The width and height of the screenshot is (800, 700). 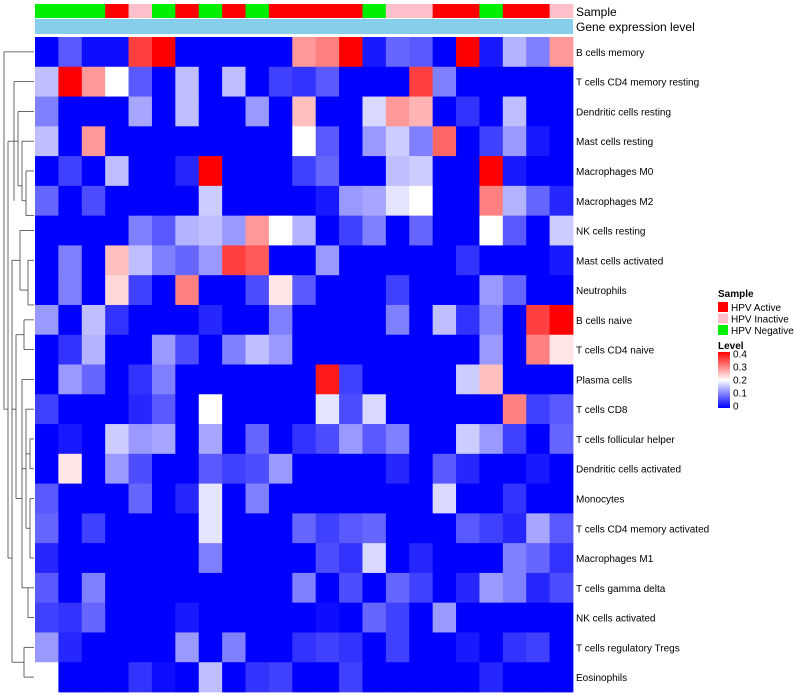 I want to click on sample-legend-label: HPV Negative, so click(x=762, y=331).